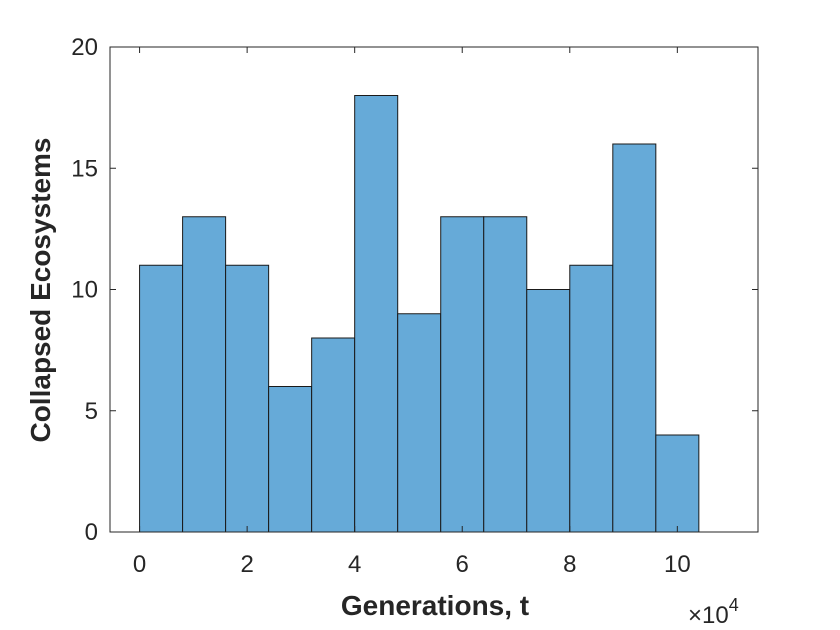  What do you see at coordinates (677, 564) in the screenshot?
I see `x-tick-label: 10` at bounding box center [677, 564].